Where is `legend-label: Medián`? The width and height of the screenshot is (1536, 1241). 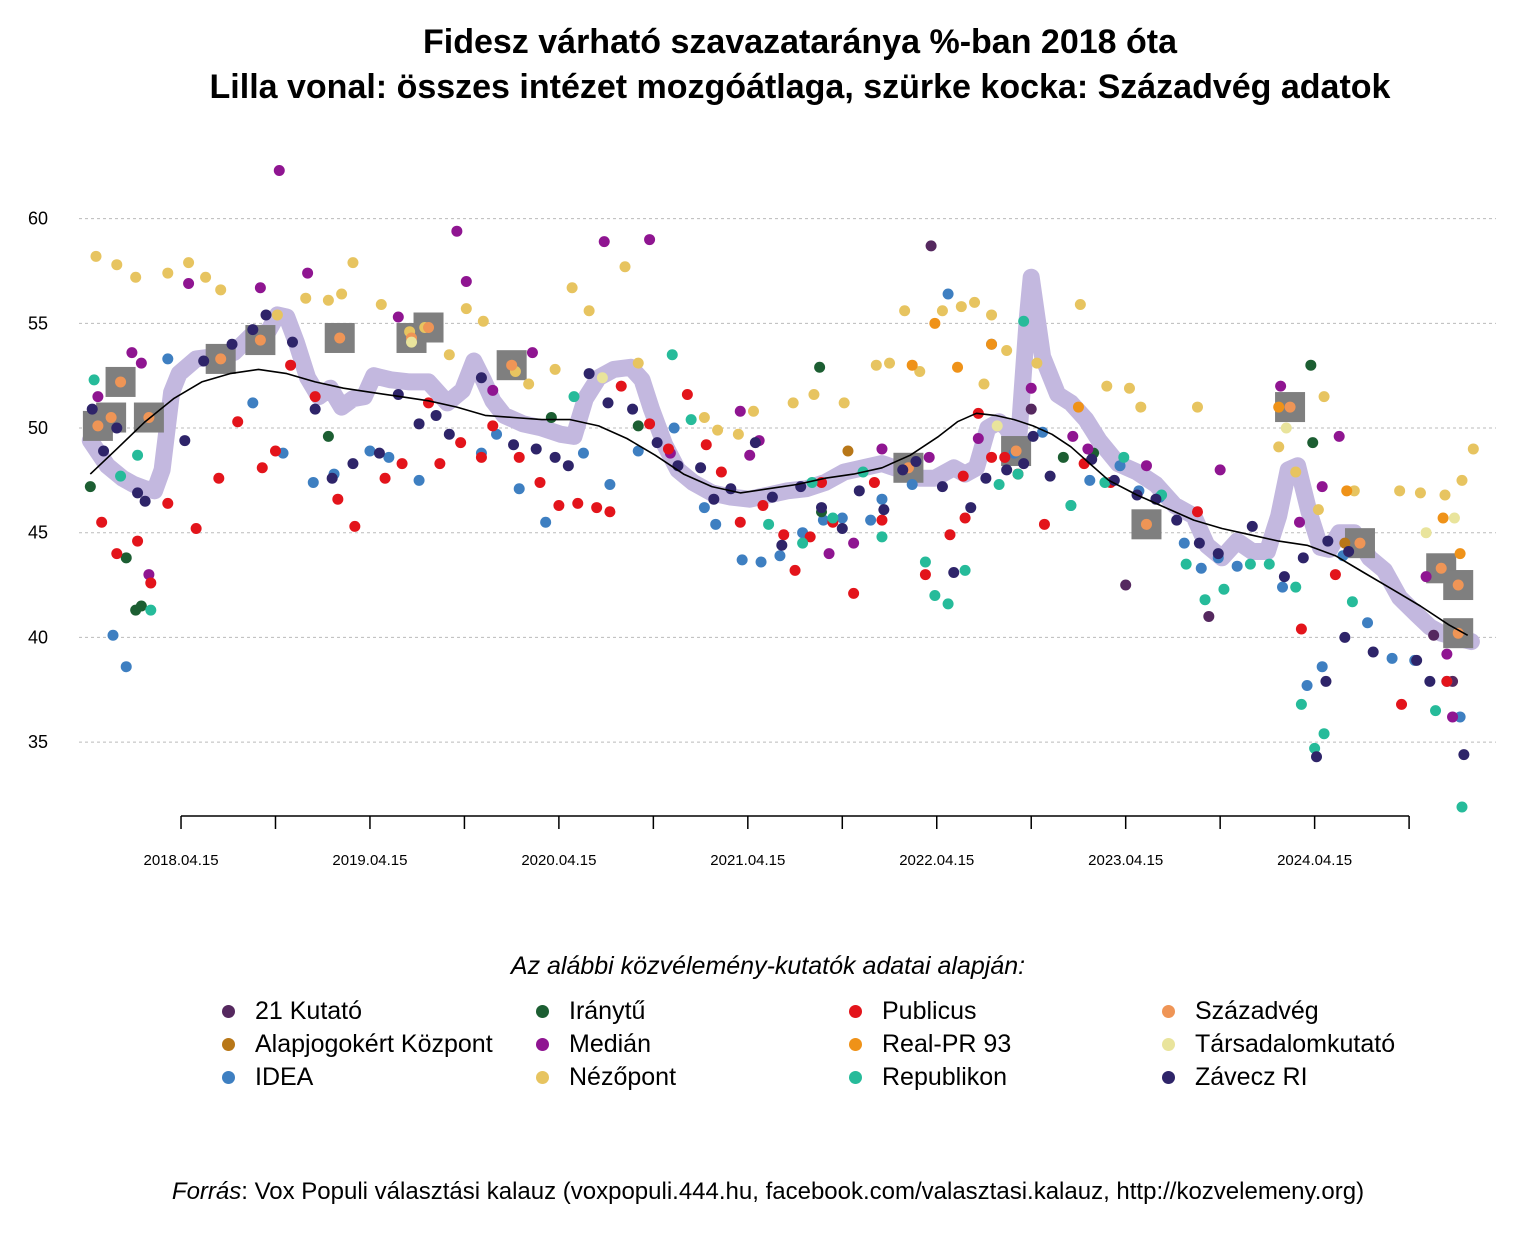
legend-label: Medián is located at coordinates (610, 1044).